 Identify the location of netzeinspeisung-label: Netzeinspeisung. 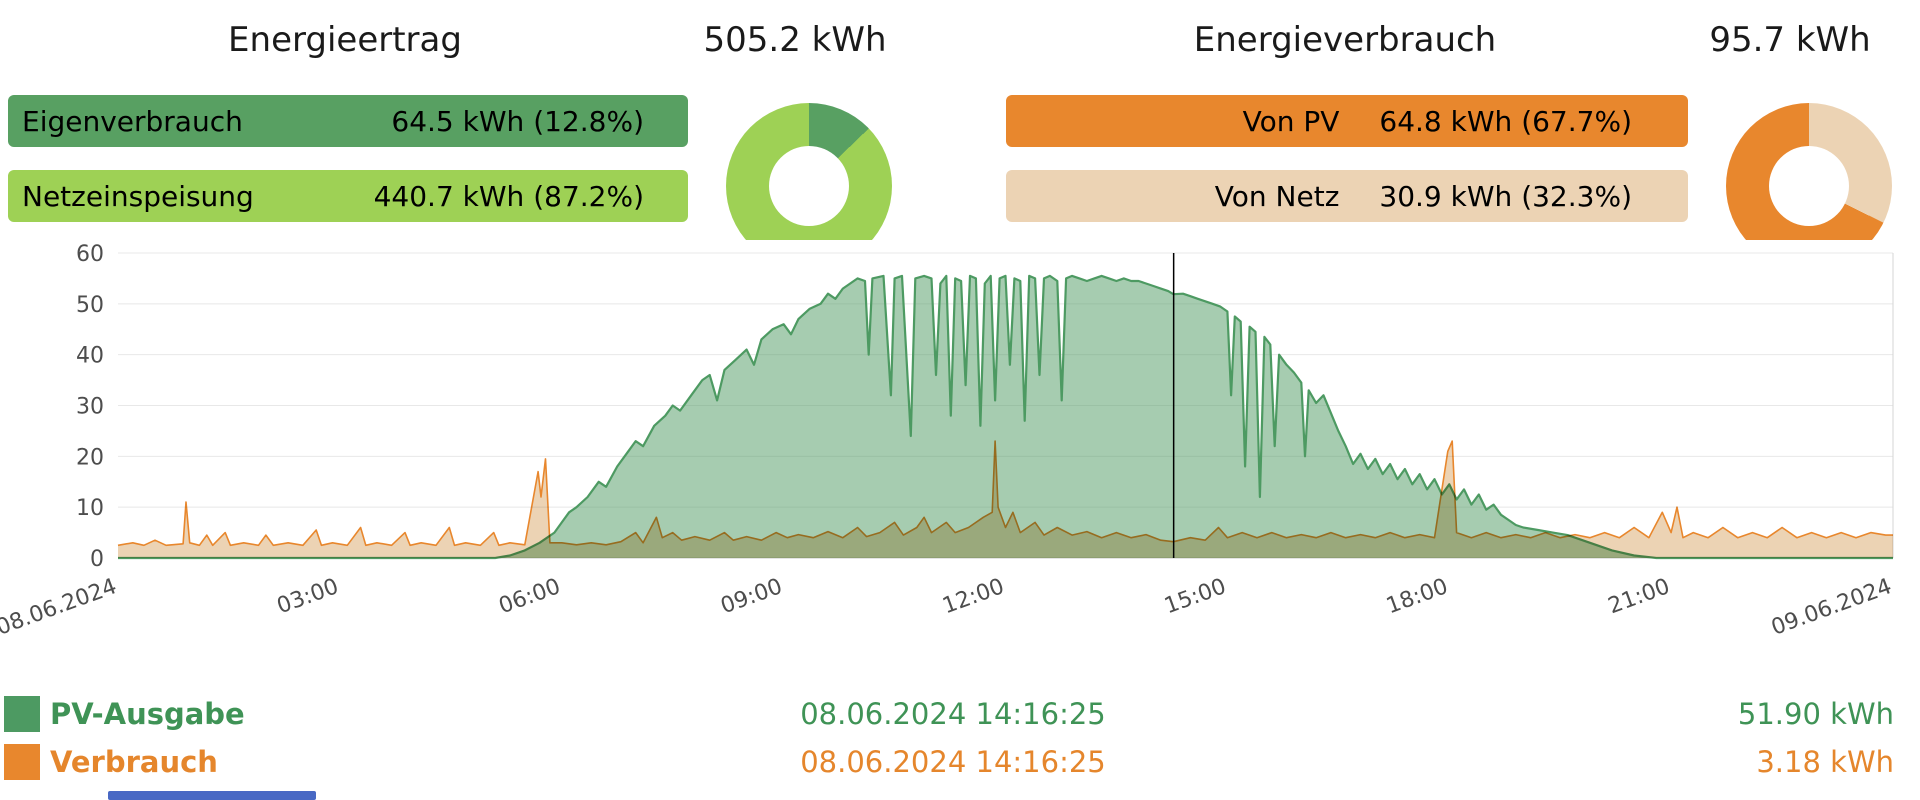
(138, 196).